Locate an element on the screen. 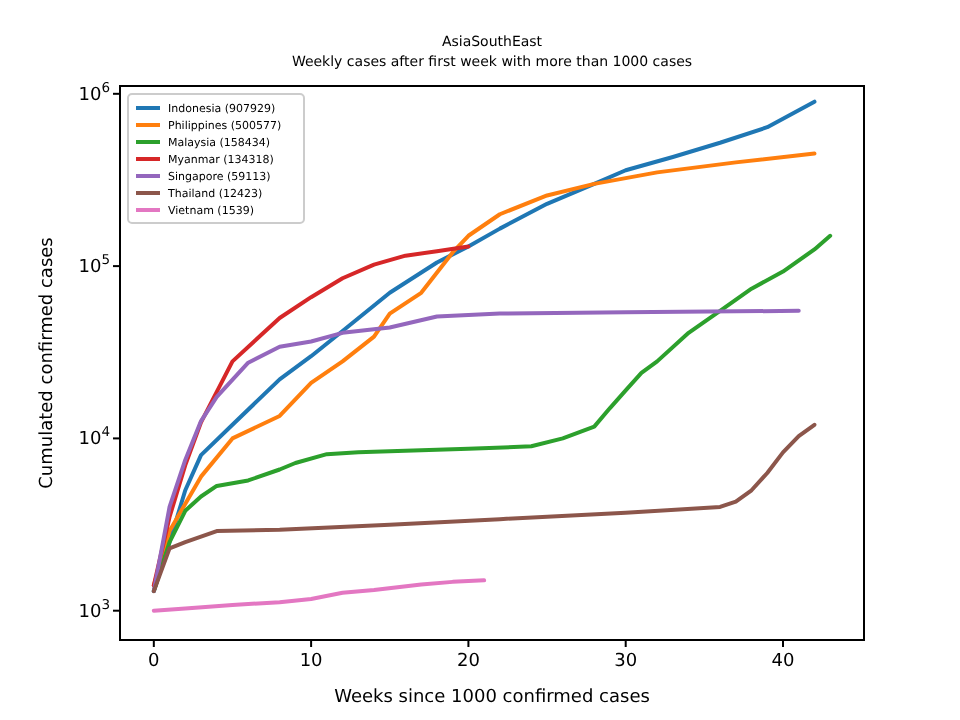  y-axis-title: Cumulated confirmed cases is located at coordinates (48, 362).